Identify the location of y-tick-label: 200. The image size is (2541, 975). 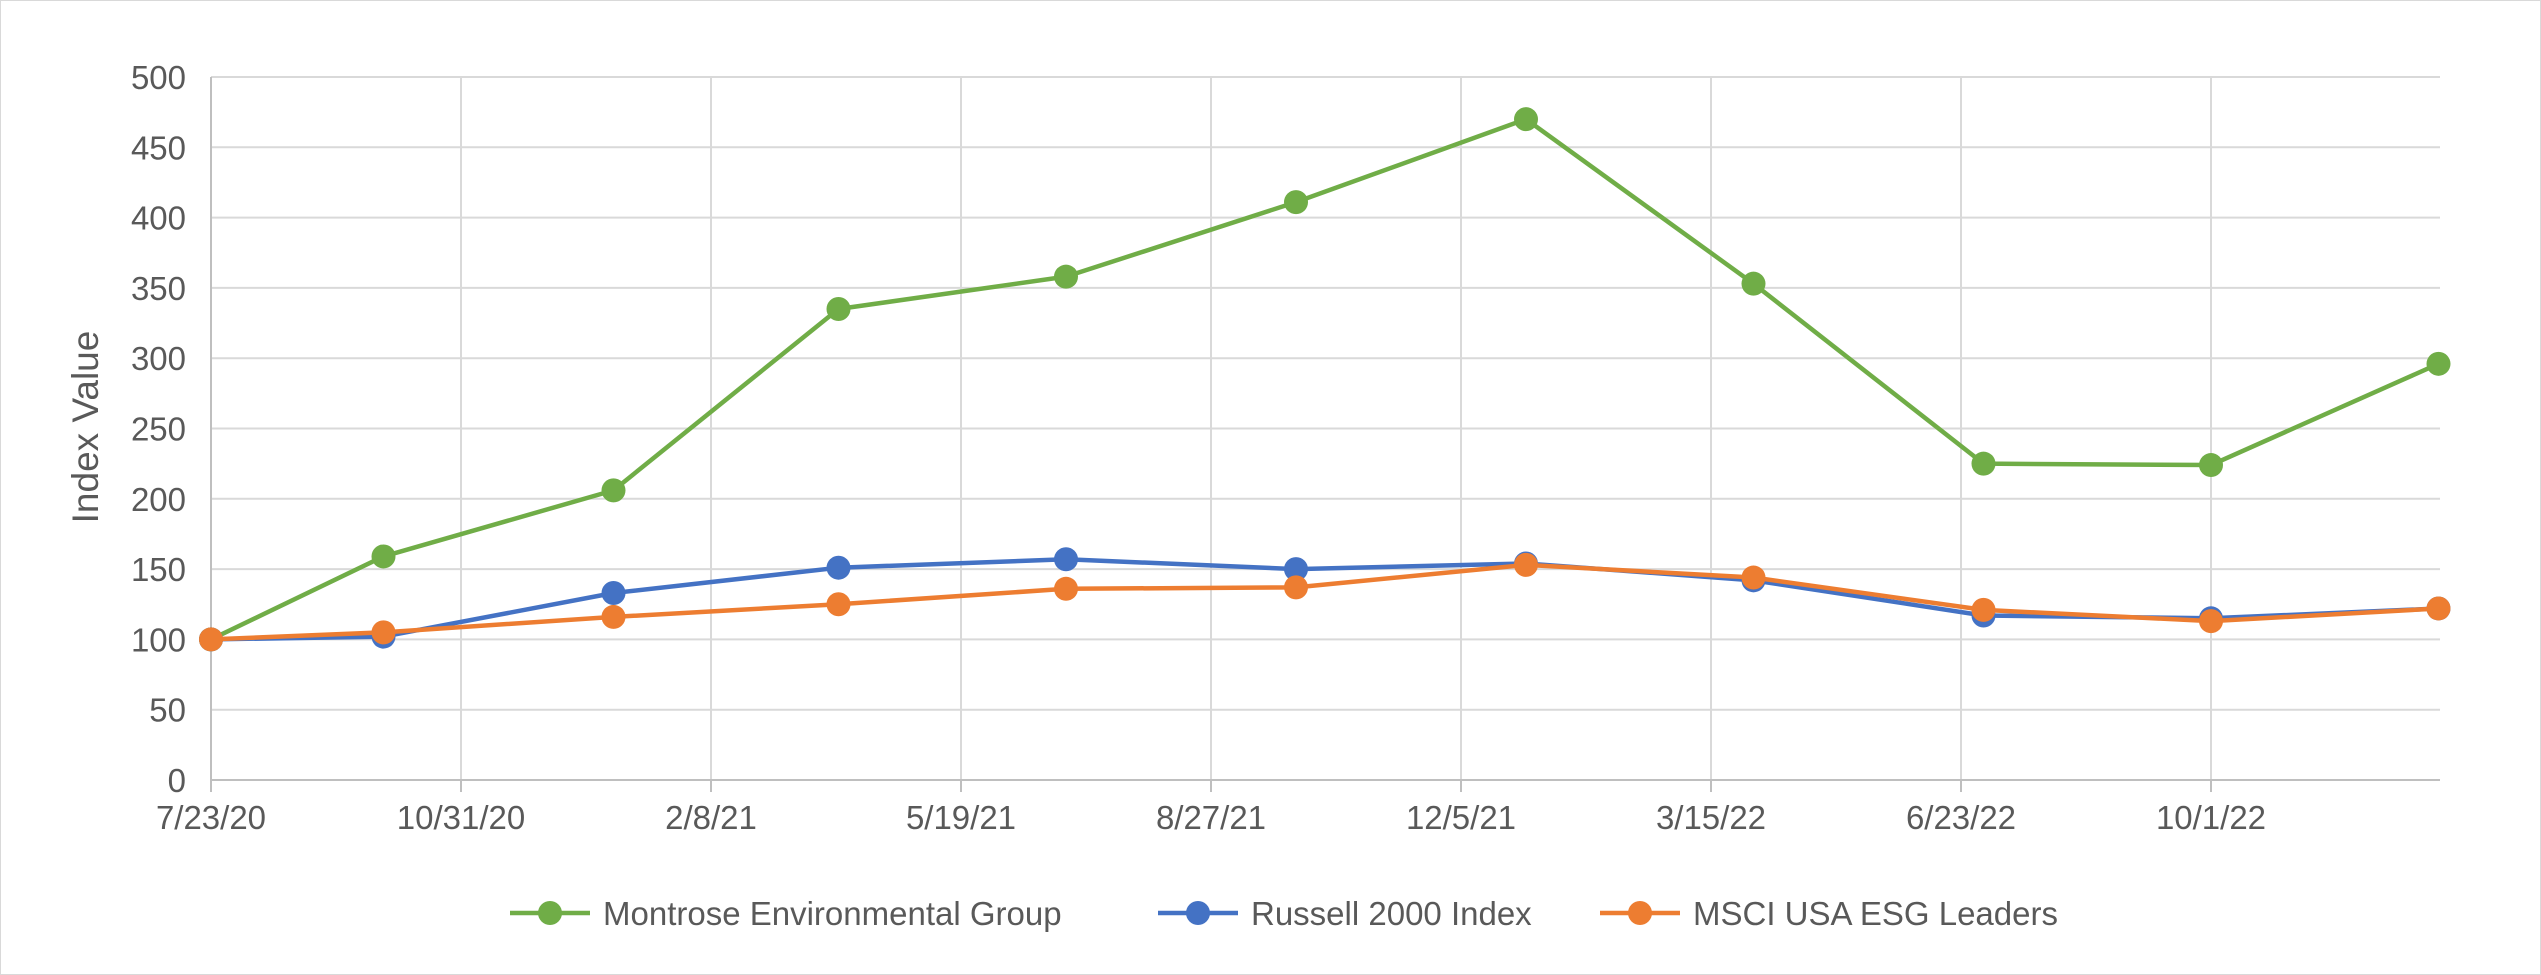
(158, 499).